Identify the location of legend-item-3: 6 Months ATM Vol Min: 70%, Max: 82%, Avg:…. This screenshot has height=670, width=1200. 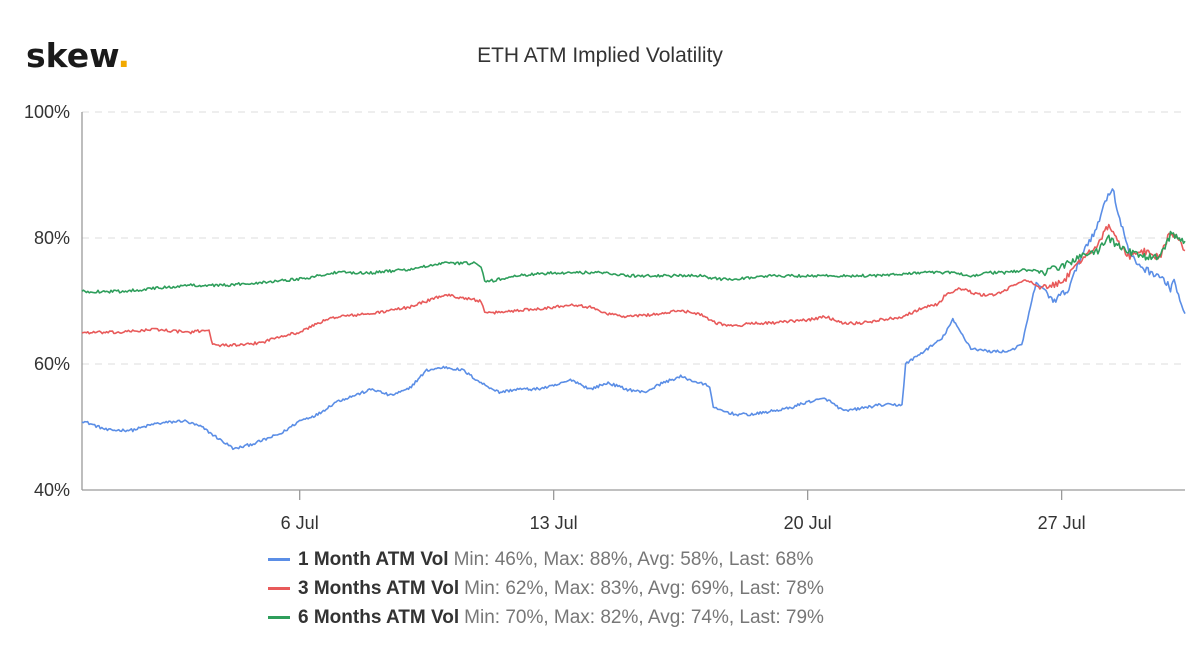
(546, 617).